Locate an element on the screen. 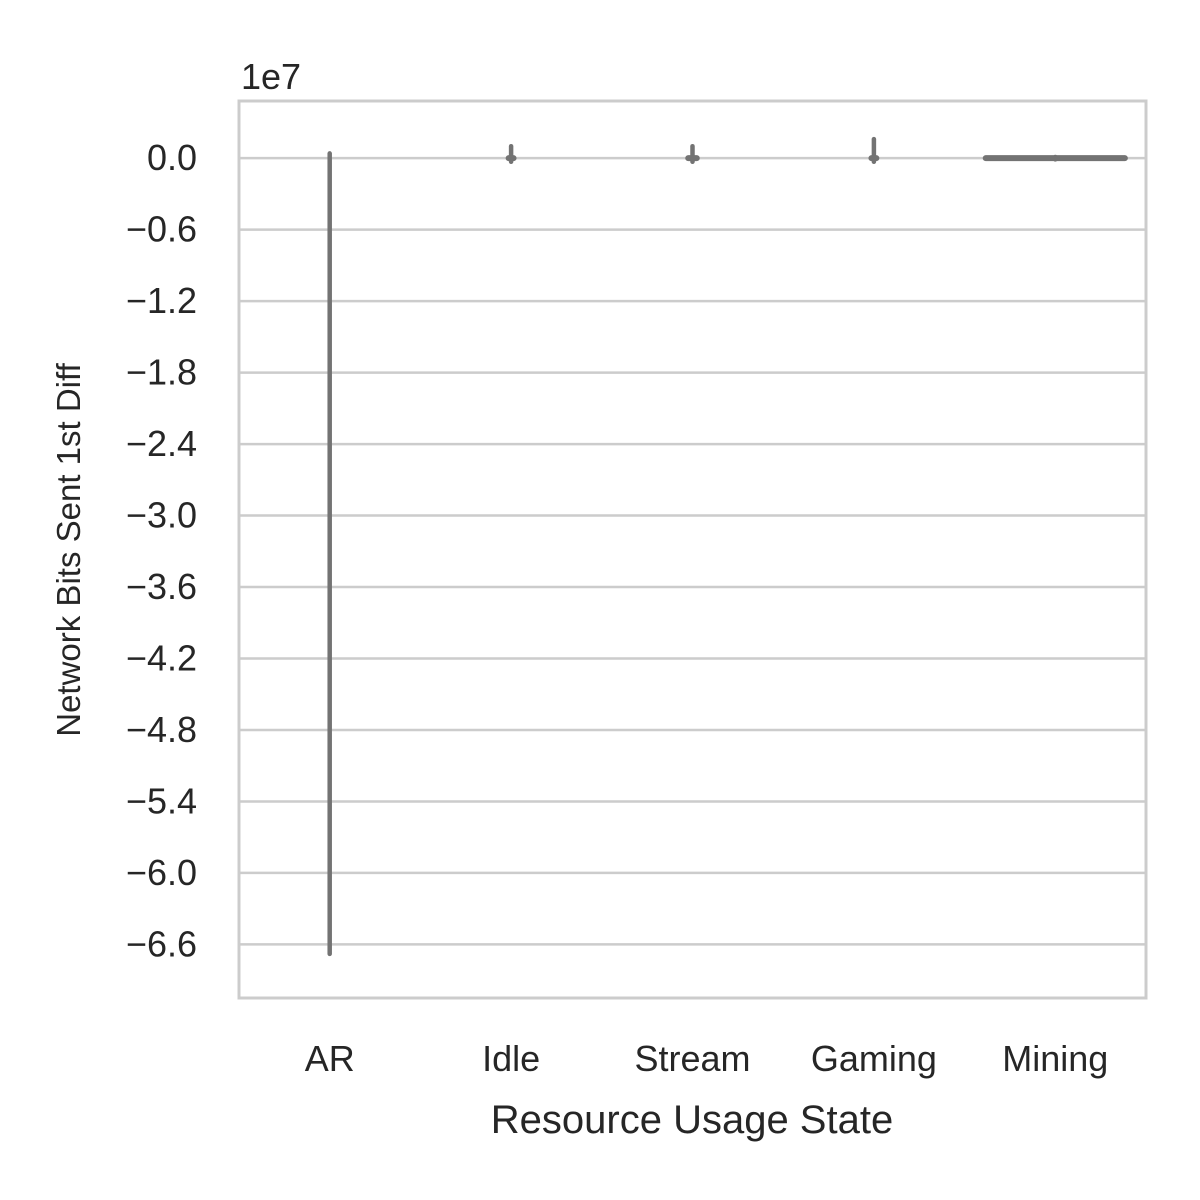 The image size is (1200, 1200). x-tick-label: AR is located at coordinates (330, 1058).